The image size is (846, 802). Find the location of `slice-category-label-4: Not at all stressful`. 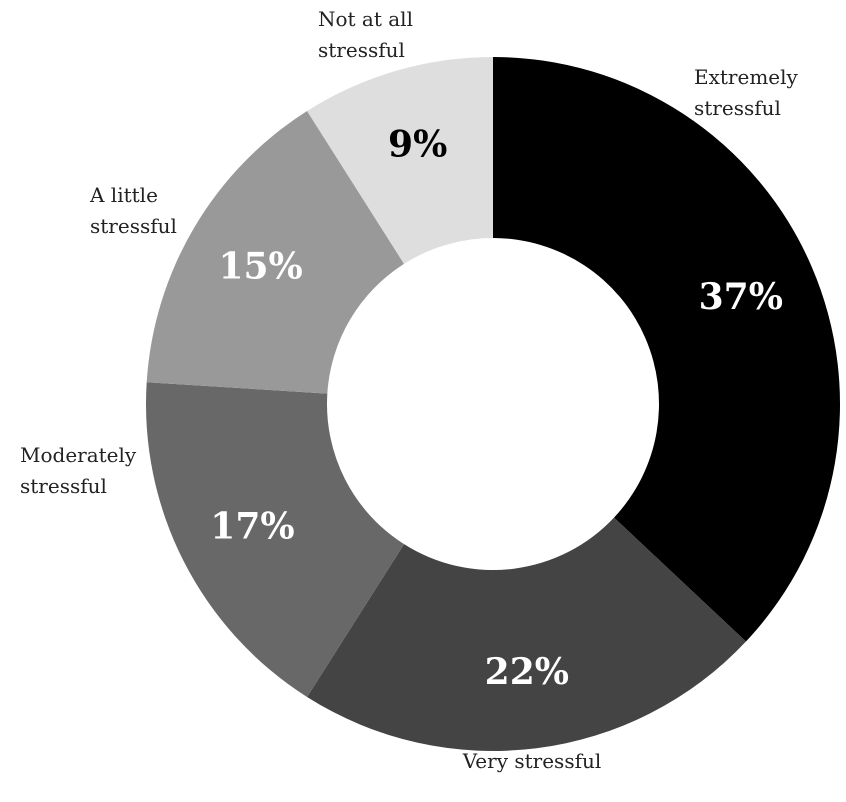

slice-category-label-4: Not at all stressful is located at coordinates (365, 34).